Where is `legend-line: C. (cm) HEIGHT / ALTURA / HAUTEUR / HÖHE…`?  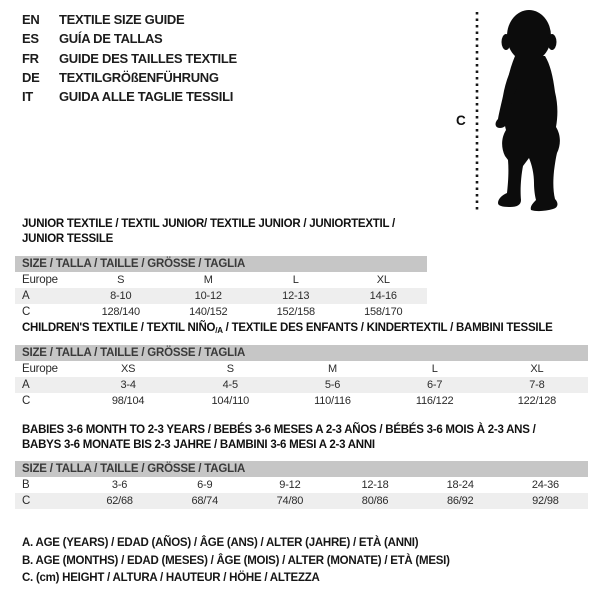
legend-line: C. (cm) HEIGHT / ALTURA / HAUTEUR / HÖHE… is located at coordinates (171, 578).